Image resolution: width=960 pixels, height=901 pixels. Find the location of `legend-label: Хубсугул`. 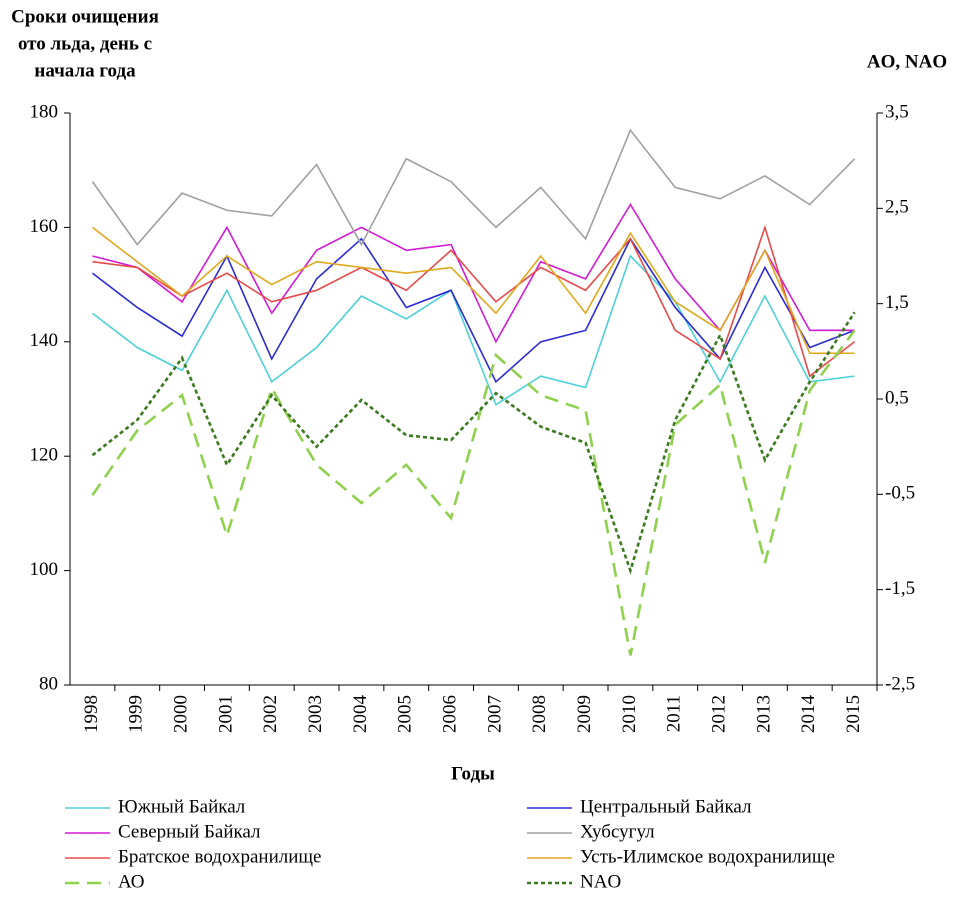

legend-label: Хубсугул is located at coordinates (617, 831).